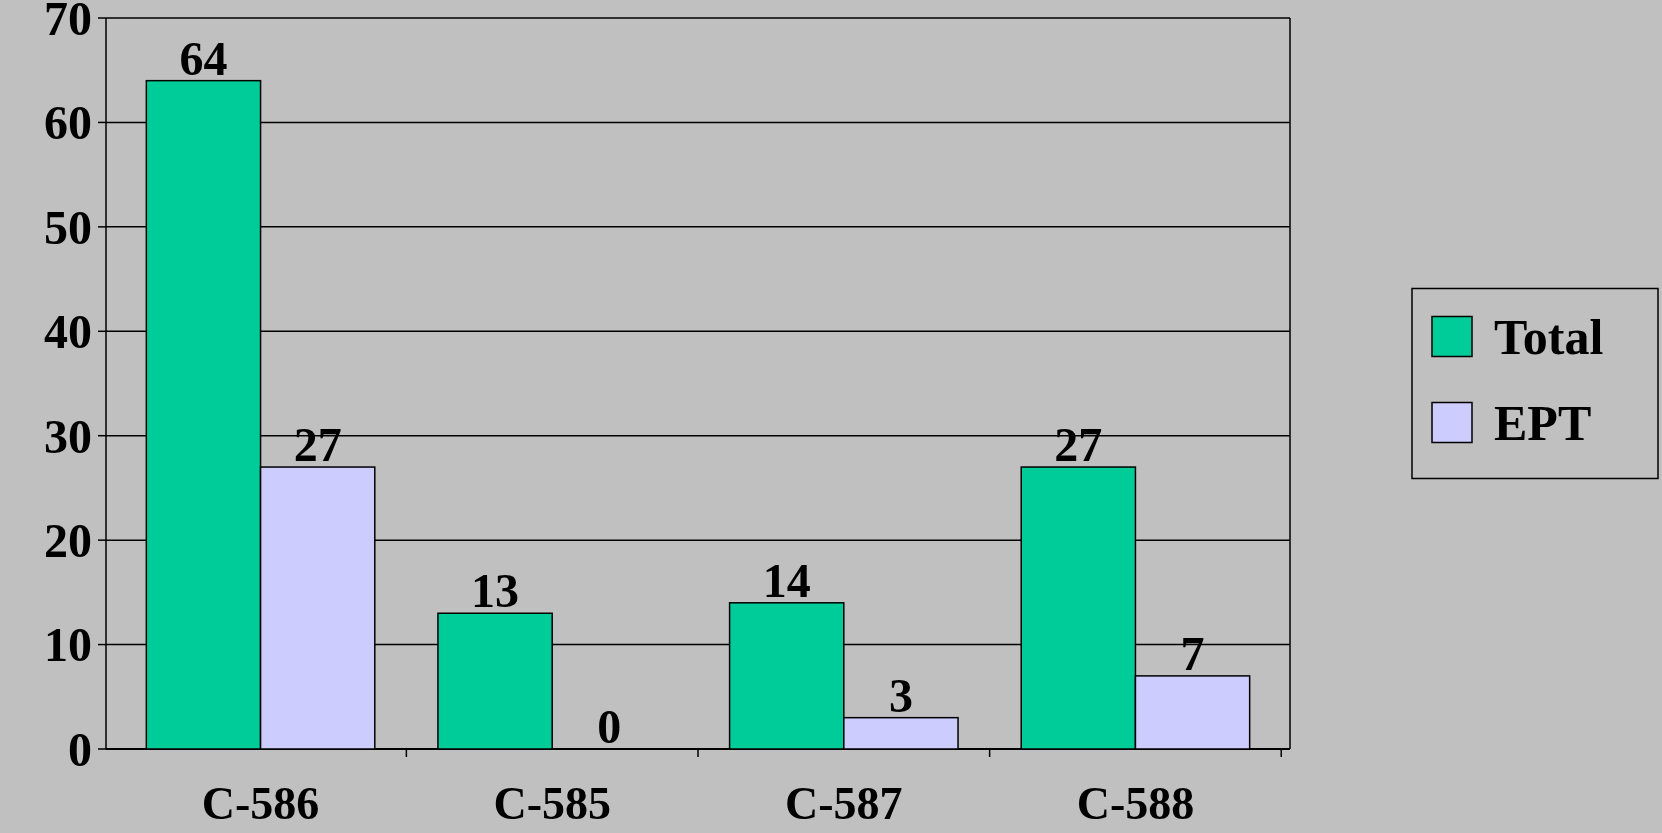 This screenshot has width=1662, height=833. Describe the element at coordinates (495, 591) in the screenshot. I see `data-label: 13` at that location.